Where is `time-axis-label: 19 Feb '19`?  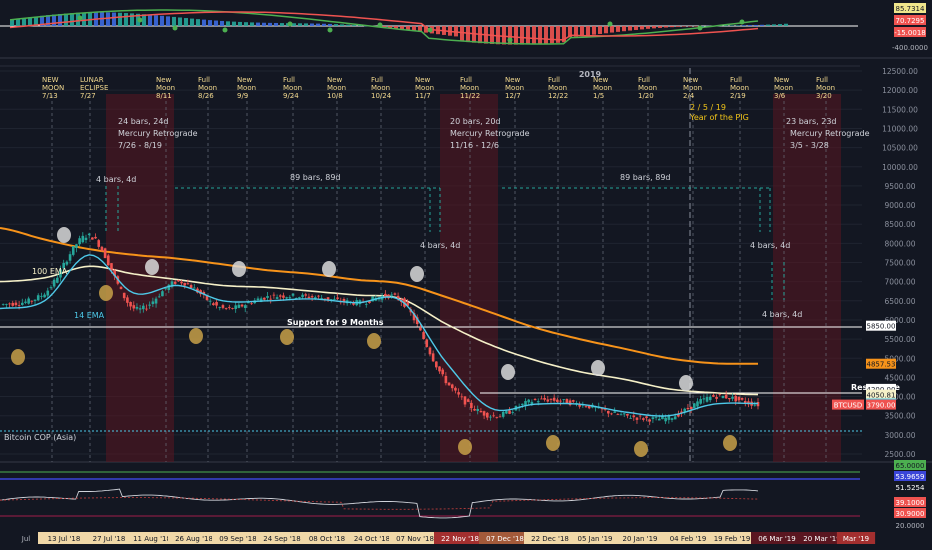
time-axis-label: 19 Feb '19 is located at coordinates (732, 538).